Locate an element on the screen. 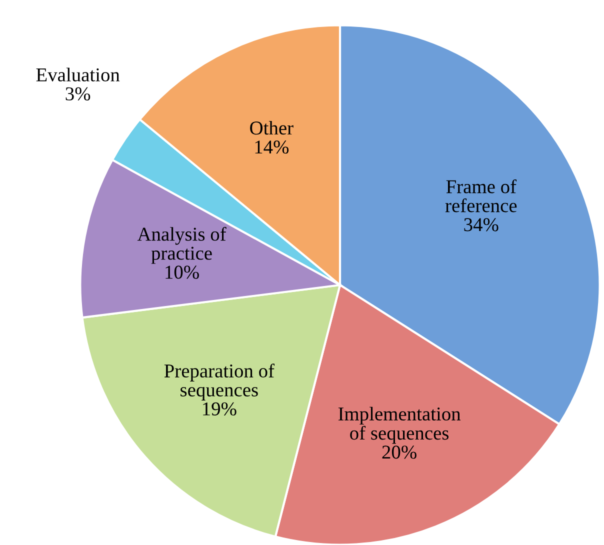 The height and width of the screenshot is (545, 604). data-label: 14% is located at coordinates (272, 147).